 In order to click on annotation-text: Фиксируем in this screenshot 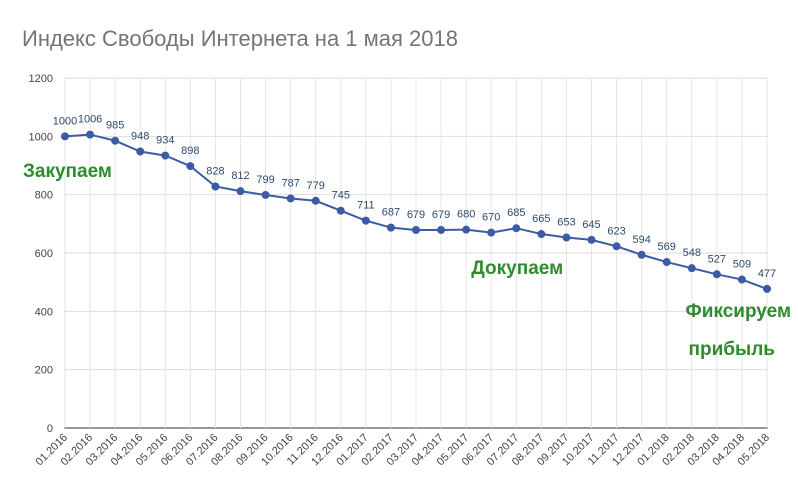, I will do `click(738, 311)`.